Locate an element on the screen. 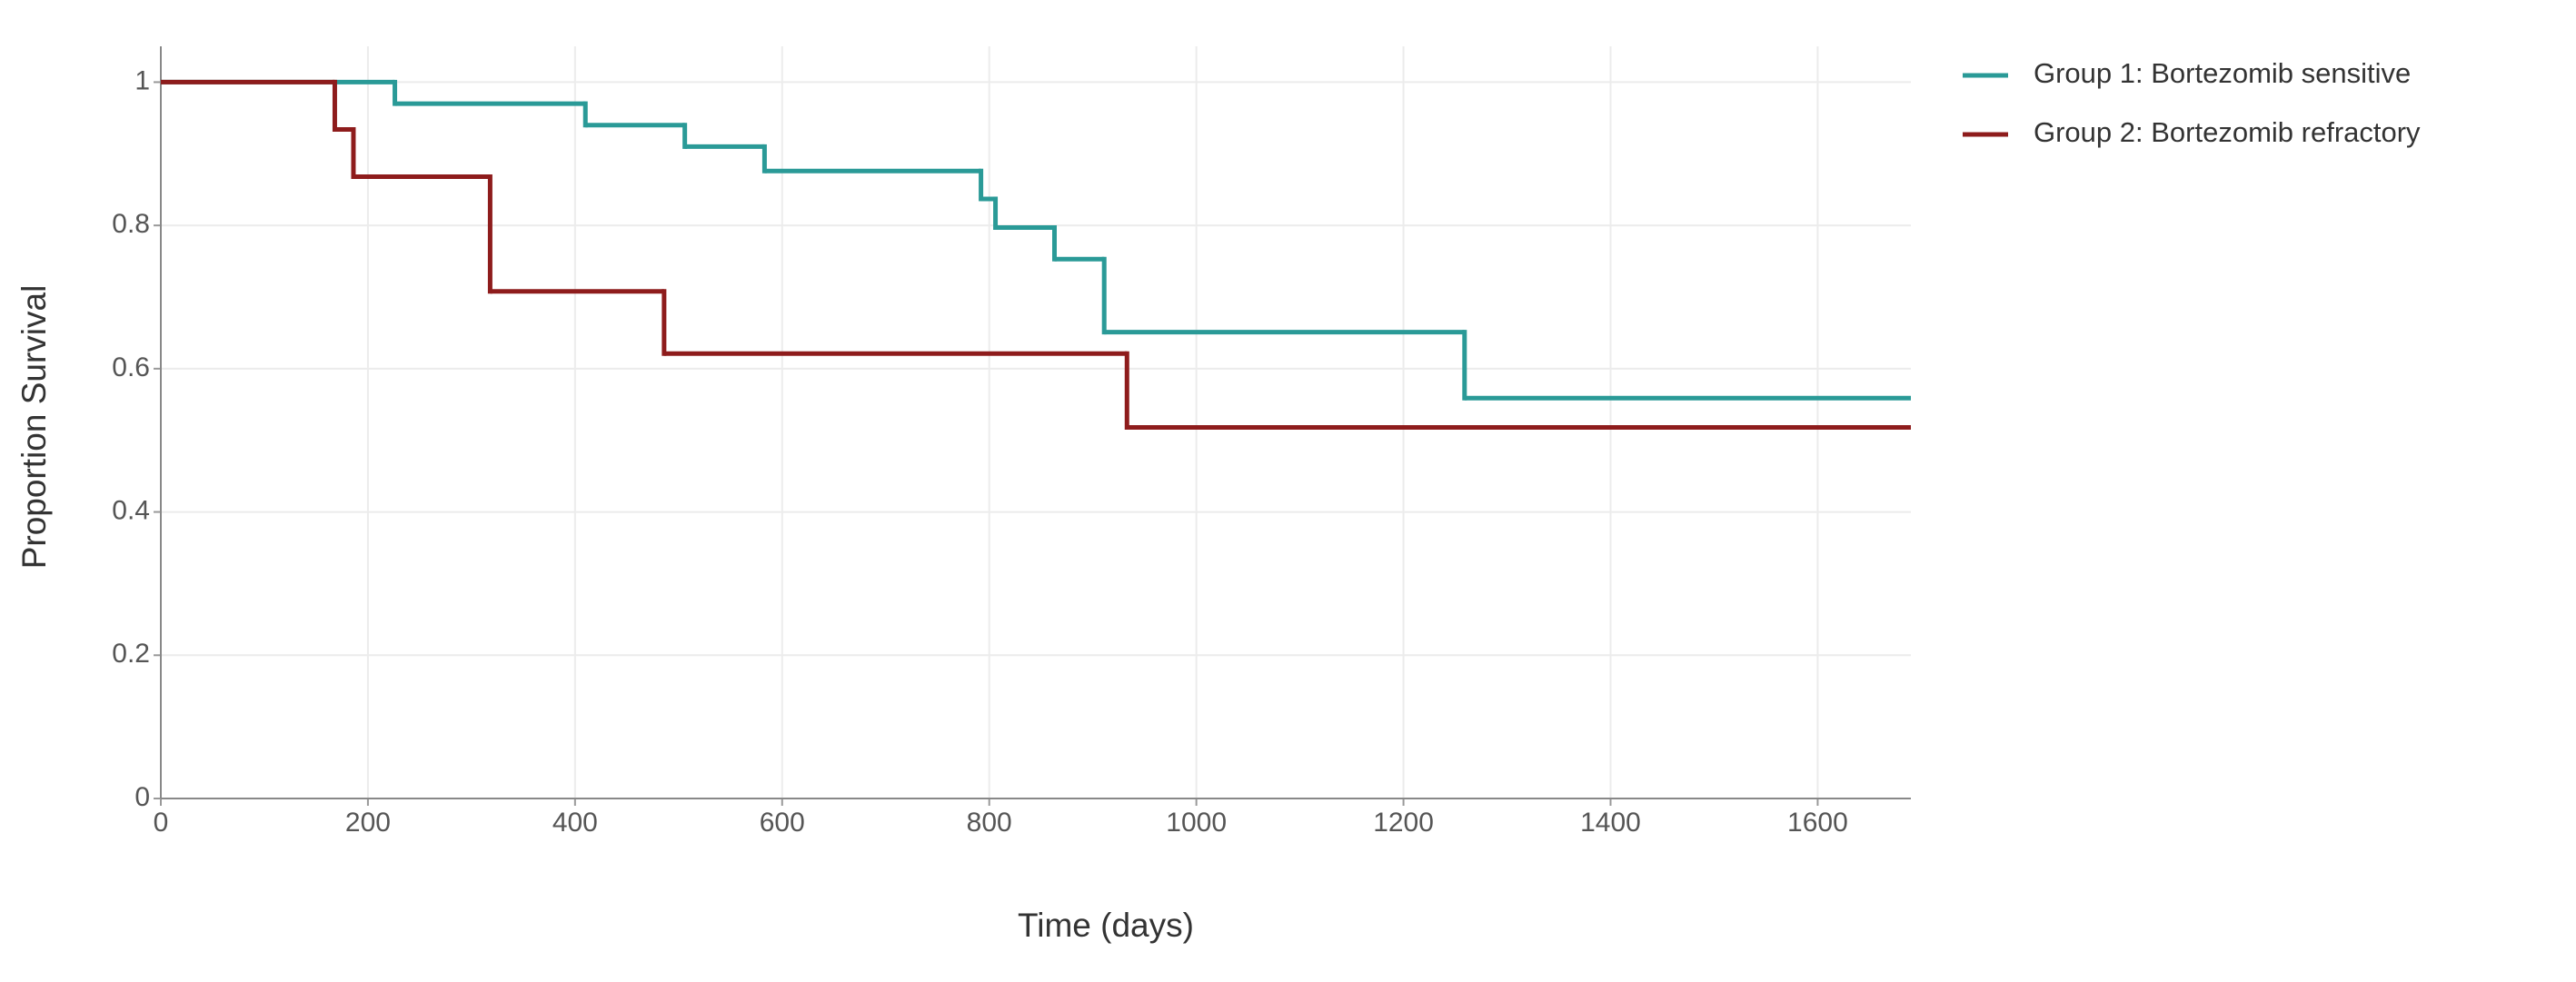  y-axis-title: Proportion Survival is located at coordinates (34, 427).